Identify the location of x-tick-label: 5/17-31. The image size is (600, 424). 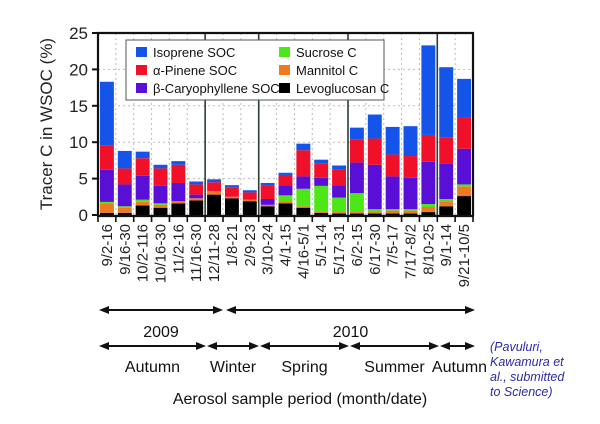
(339, 249).